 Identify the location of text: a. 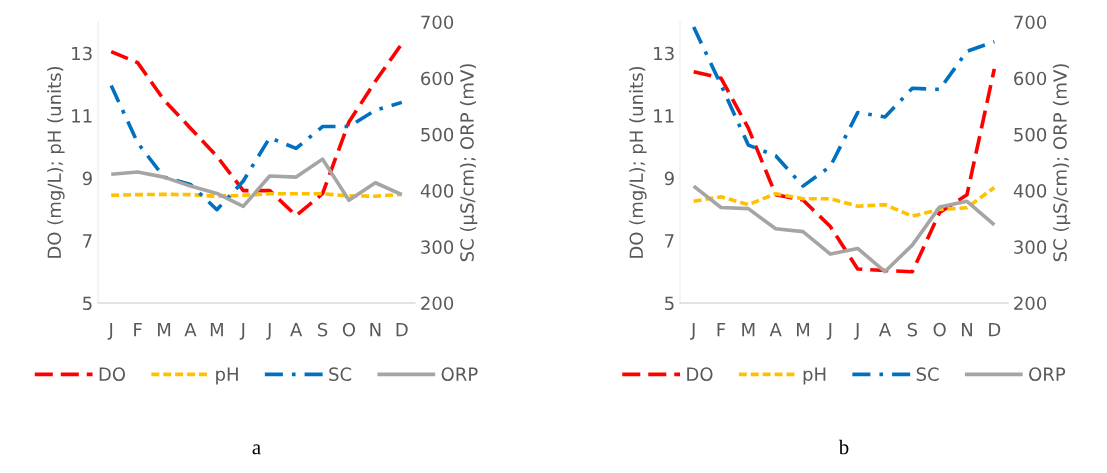
(256, 449).